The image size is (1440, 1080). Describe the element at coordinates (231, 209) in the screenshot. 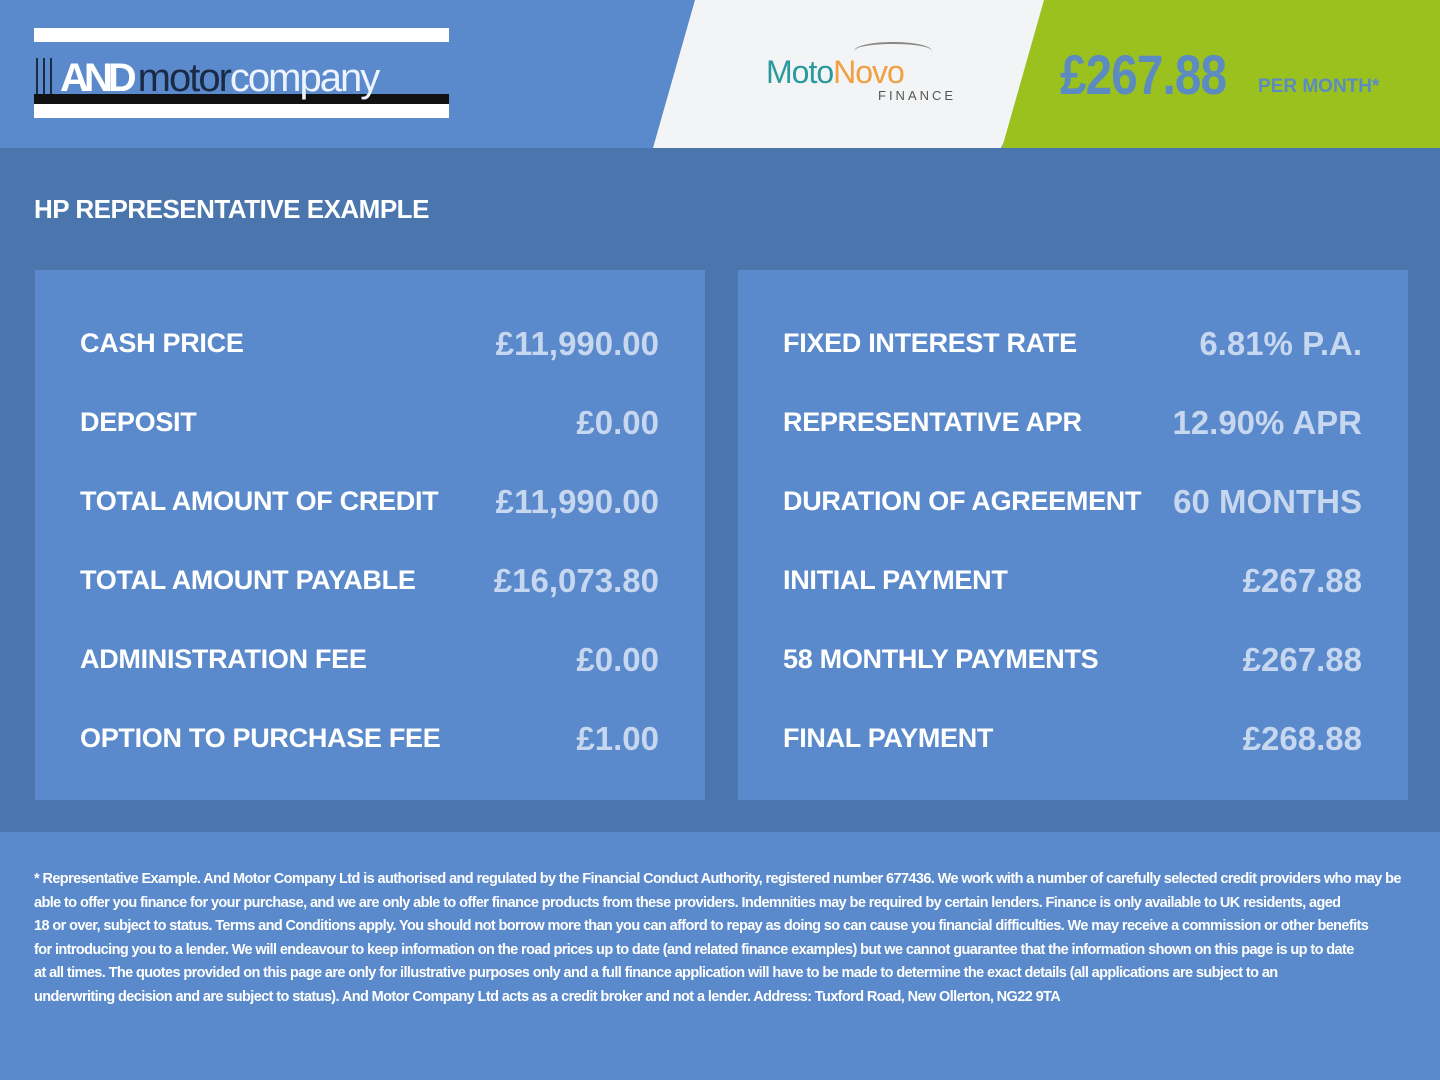

I see `section-title: HP REPRESENTATIVE EXAMPLE` at that location.